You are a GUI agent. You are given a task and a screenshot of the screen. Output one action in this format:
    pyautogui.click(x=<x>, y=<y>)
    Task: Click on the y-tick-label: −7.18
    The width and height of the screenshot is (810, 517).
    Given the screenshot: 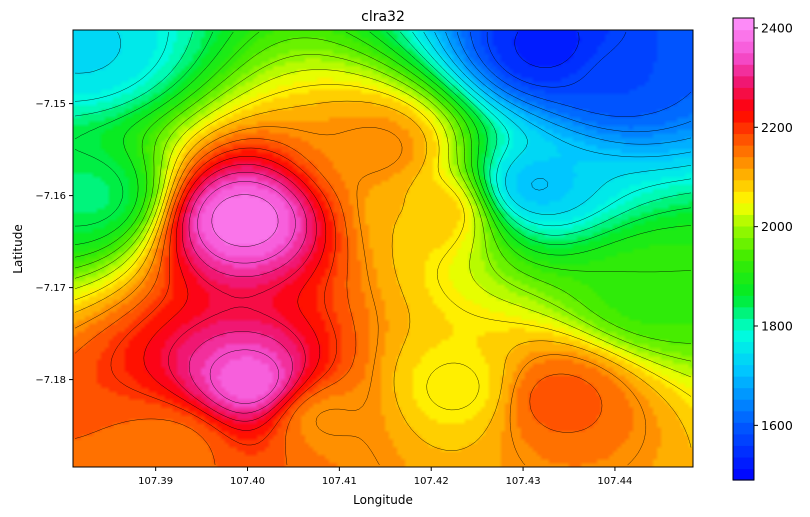 What is the action you would take?
    pyautogui.click(x=50, y=380)
    